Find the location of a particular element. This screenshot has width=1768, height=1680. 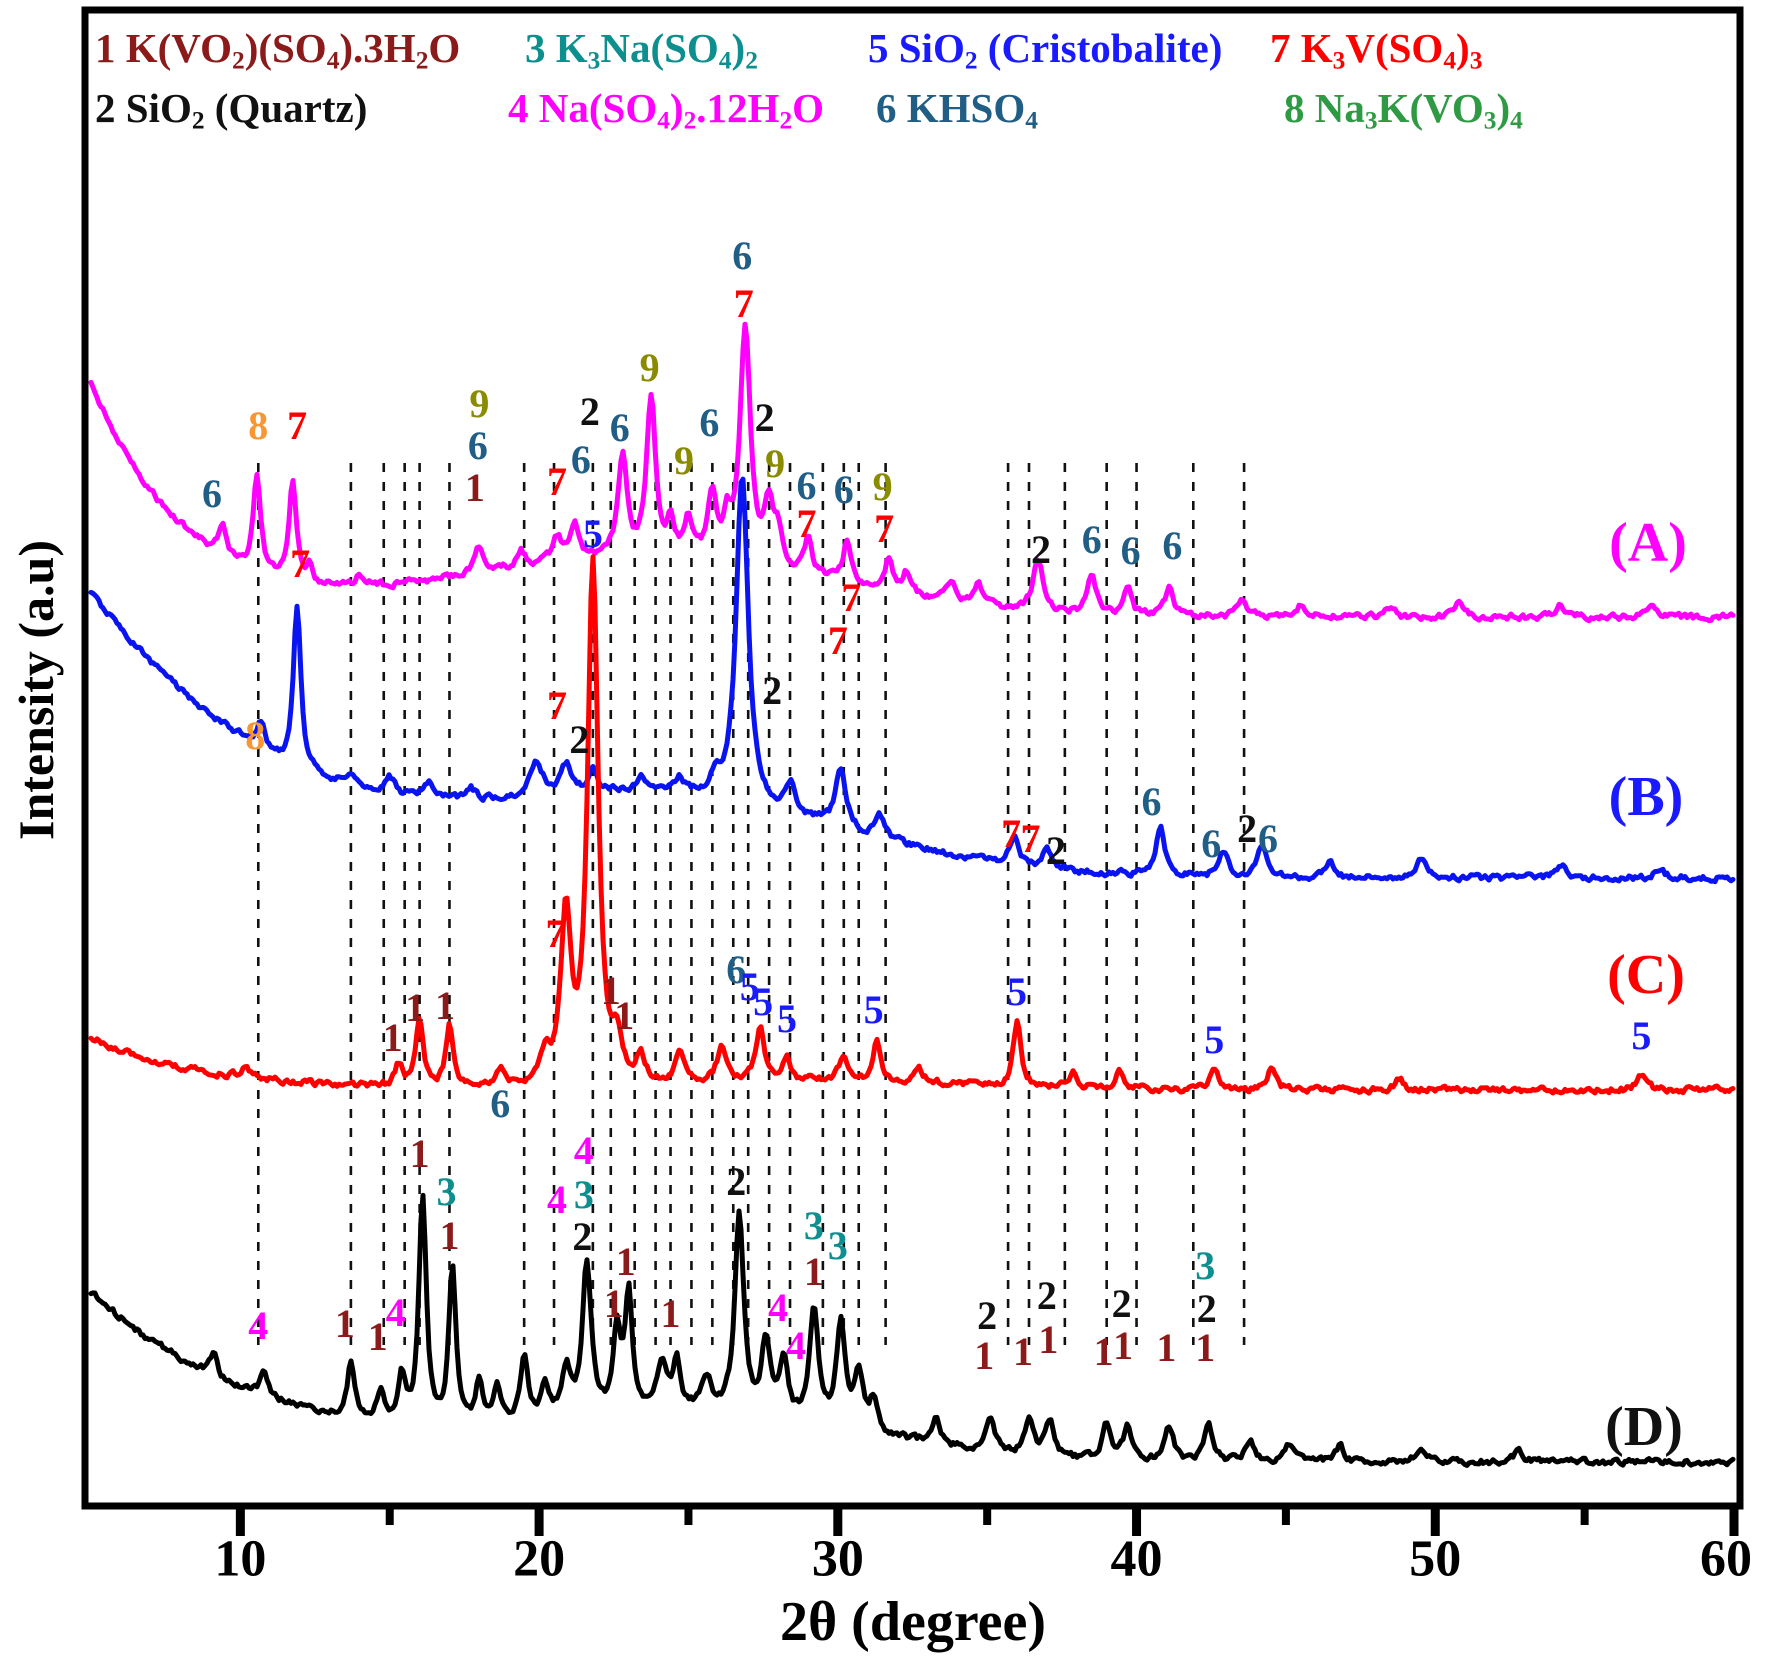

legend-item-2: 2 SiO2 (Quartz) is located at coordinates (231, 110).